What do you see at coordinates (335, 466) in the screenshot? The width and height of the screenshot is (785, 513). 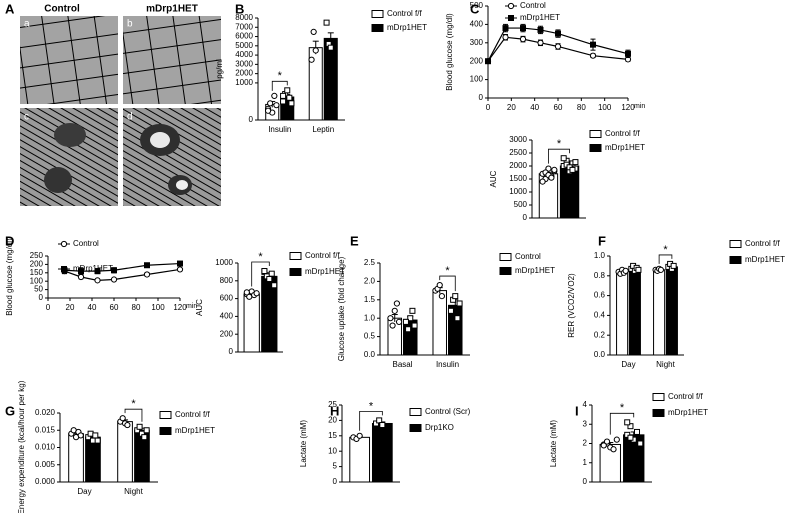 I see `y-tick-label: 5` at bounding box center [335, 466].